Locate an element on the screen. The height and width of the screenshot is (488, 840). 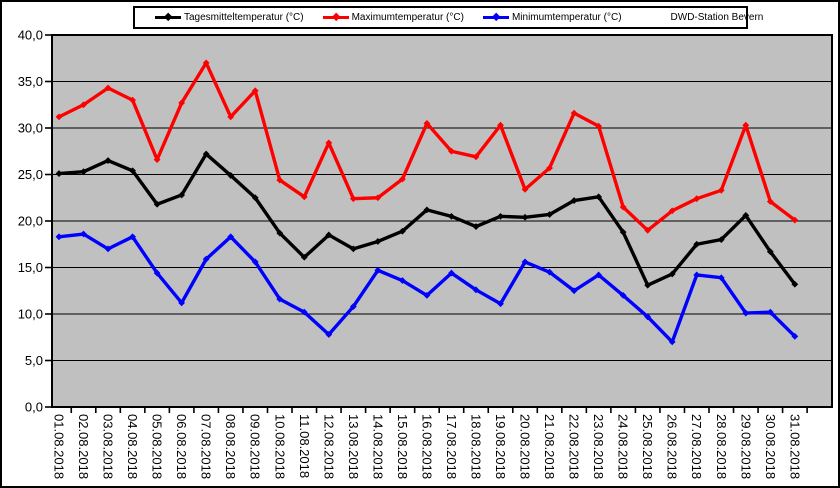
x-axis-label: 21.08.2018 is located at coordinates (549, 446).